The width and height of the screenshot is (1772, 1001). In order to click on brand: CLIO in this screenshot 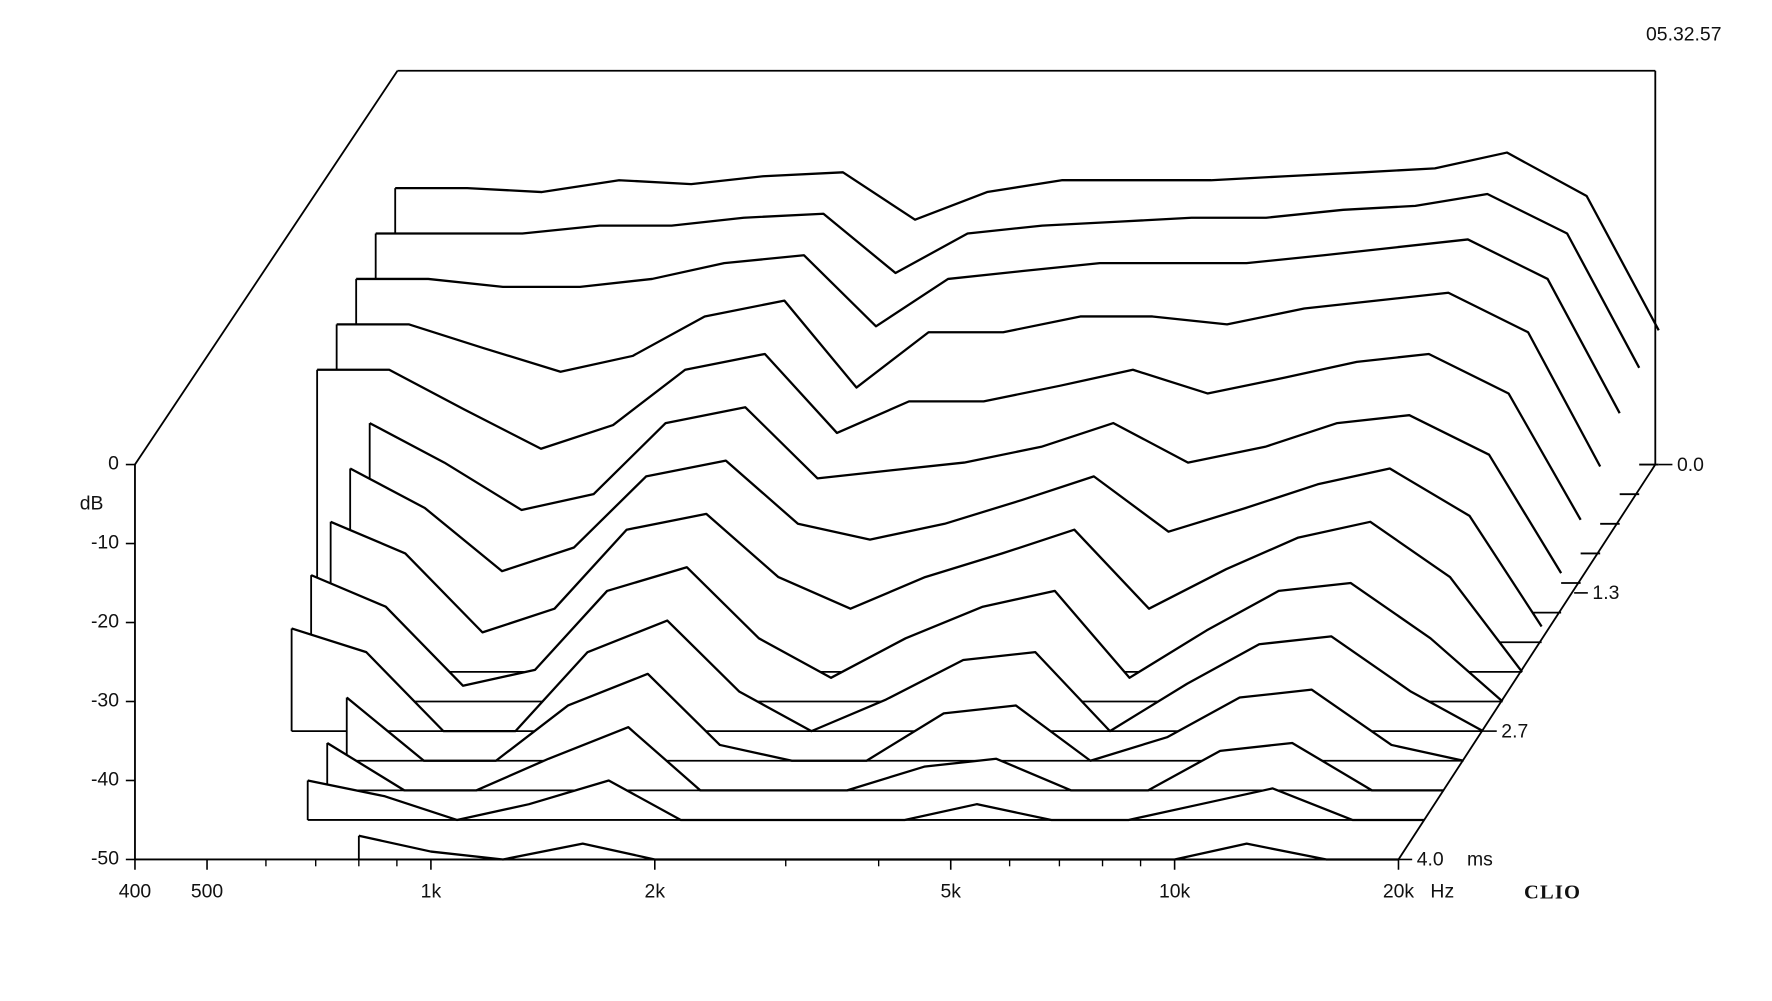, I will do `click(1552, 892)`.